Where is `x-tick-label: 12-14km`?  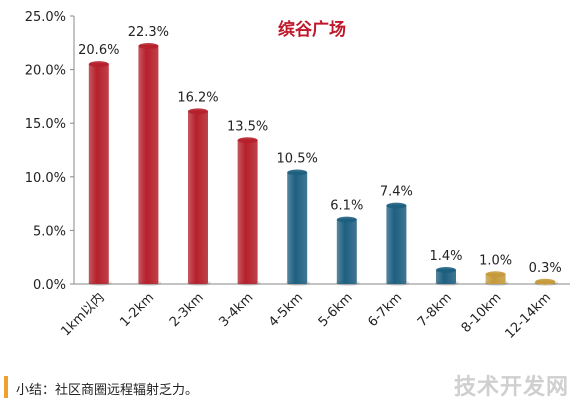
x-tick-label: 12-14km is located at coordinates (528, 316).